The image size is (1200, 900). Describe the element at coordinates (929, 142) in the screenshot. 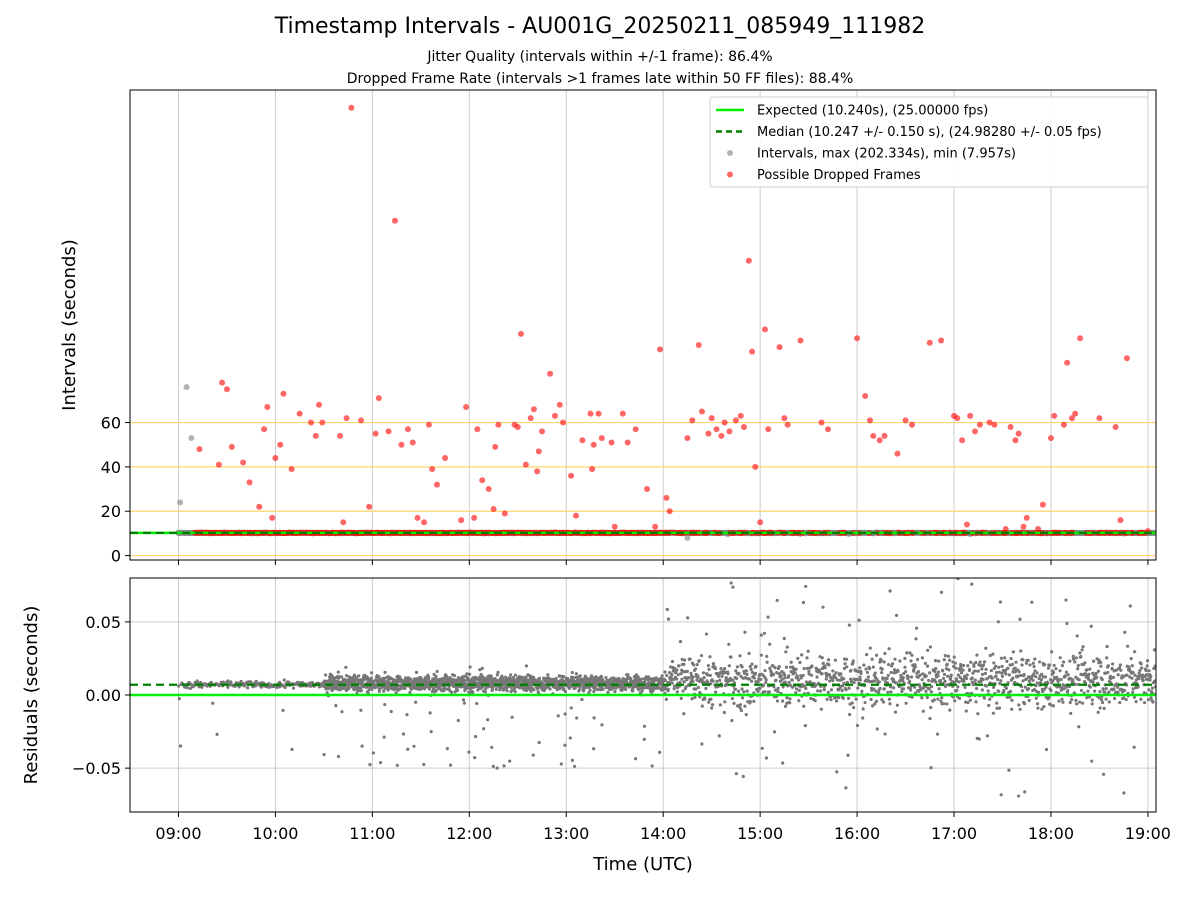

I see `legend-box` at that location.